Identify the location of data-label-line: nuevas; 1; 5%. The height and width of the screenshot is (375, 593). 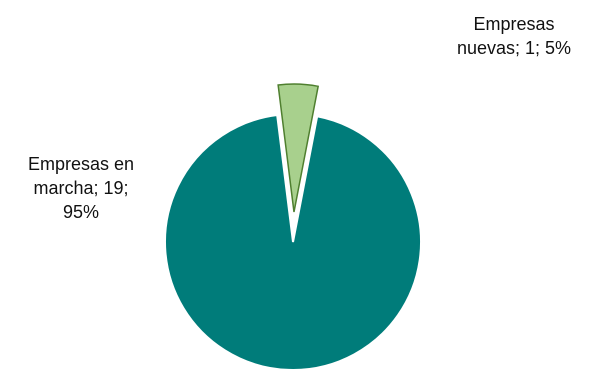
(514, 48).